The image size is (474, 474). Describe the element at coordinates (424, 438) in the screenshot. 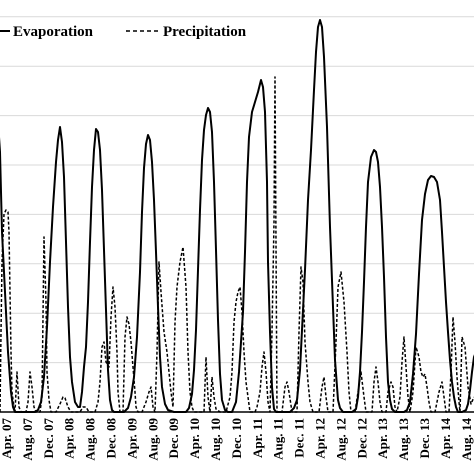

I see `x-tick-label: Dec. 13` at that location.